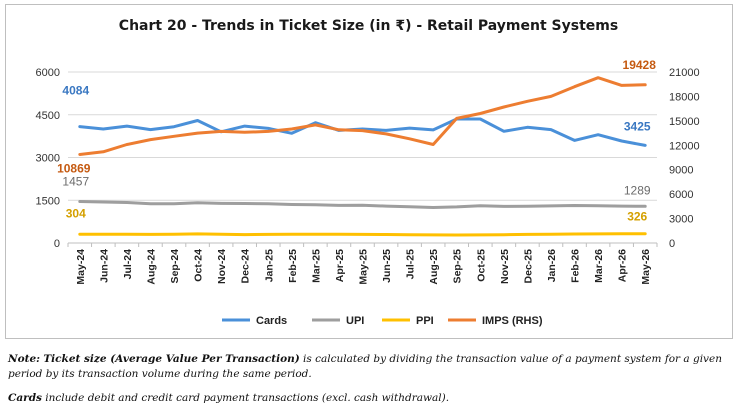 This screenshot has height=419, width=737. I want to click on data-label: 19428, so click(640, 65).